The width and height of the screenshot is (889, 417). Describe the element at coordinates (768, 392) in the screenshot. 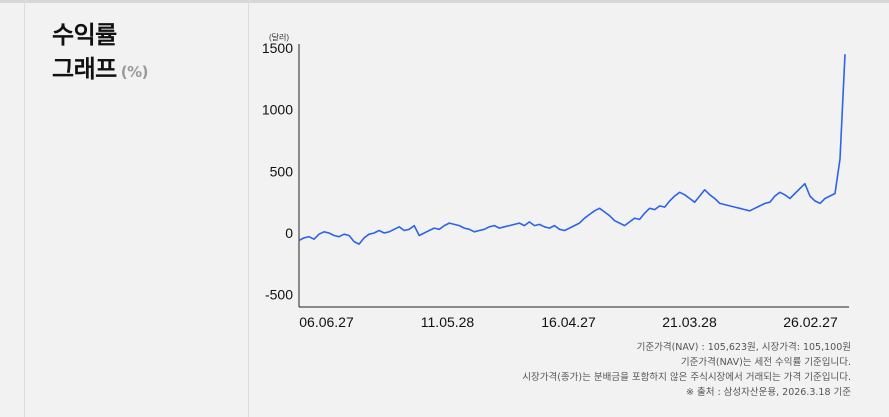

I see `note-source: ※ 출처 : 삼성자산운용, 2026.3.18 기준` at that location.